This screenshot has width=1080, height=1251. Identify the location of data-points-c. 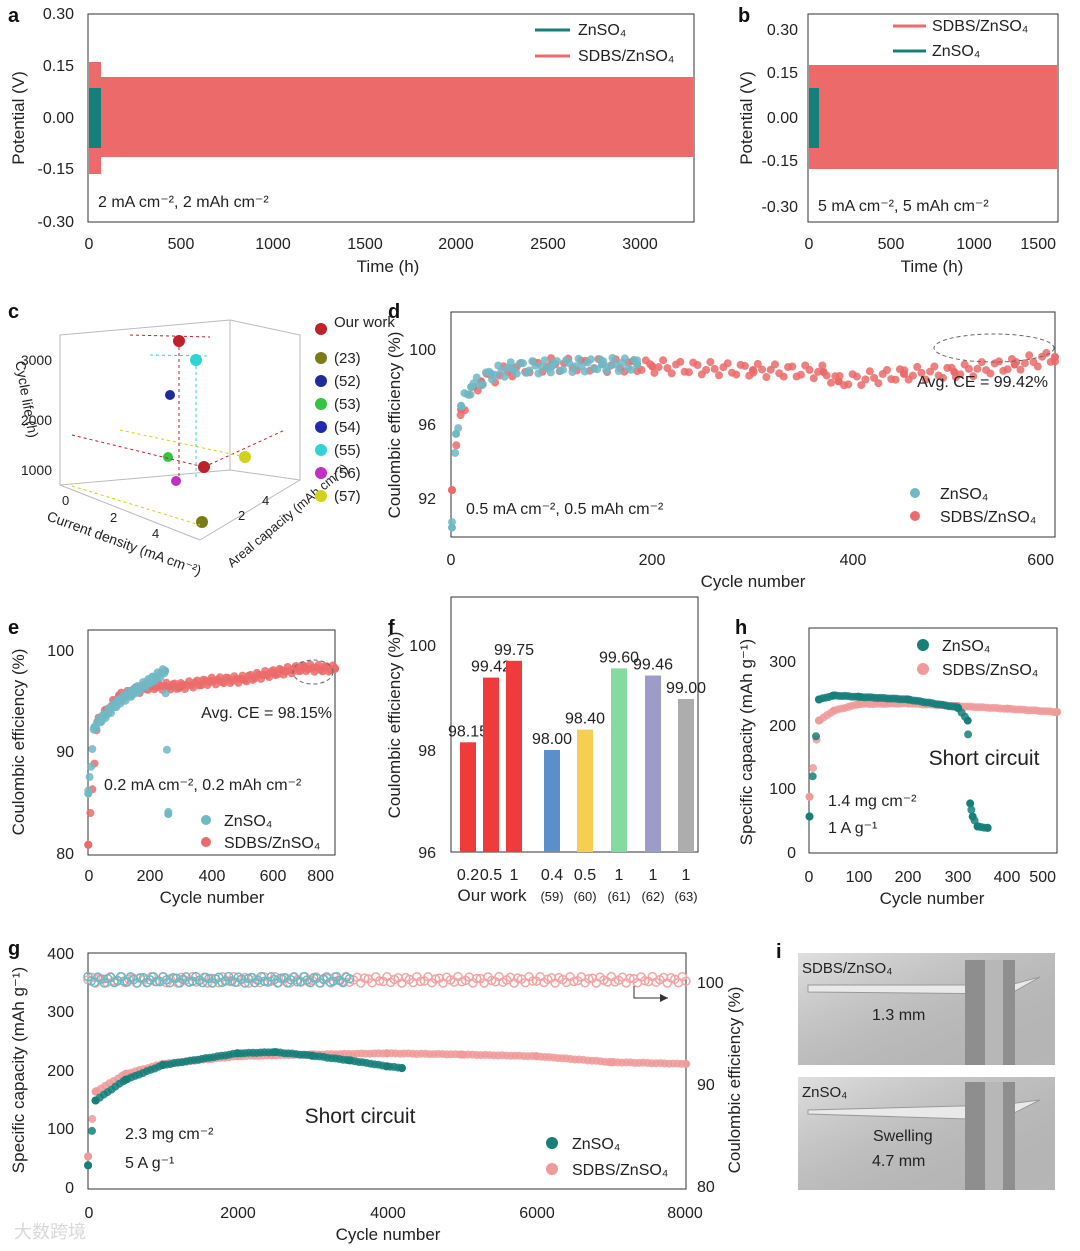
(207, 431).